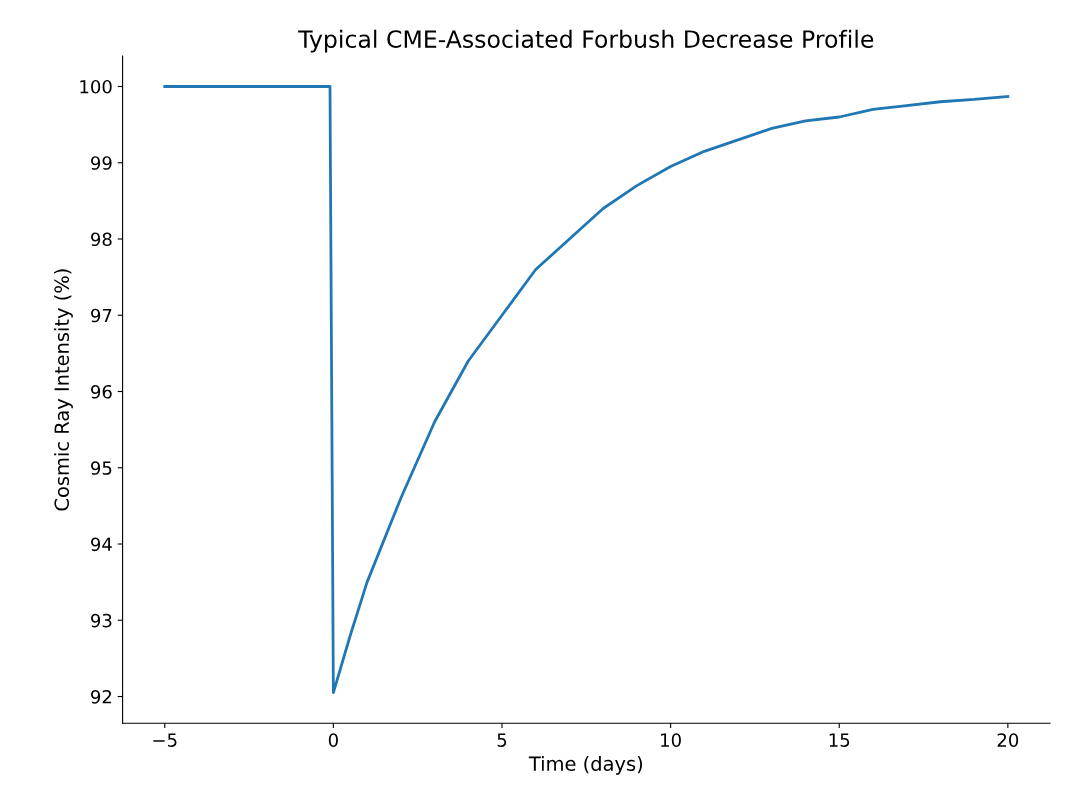 The width and height of the screenshot is (1066, 800). I want to click on x-tick-label: −5, so click(165, 740).